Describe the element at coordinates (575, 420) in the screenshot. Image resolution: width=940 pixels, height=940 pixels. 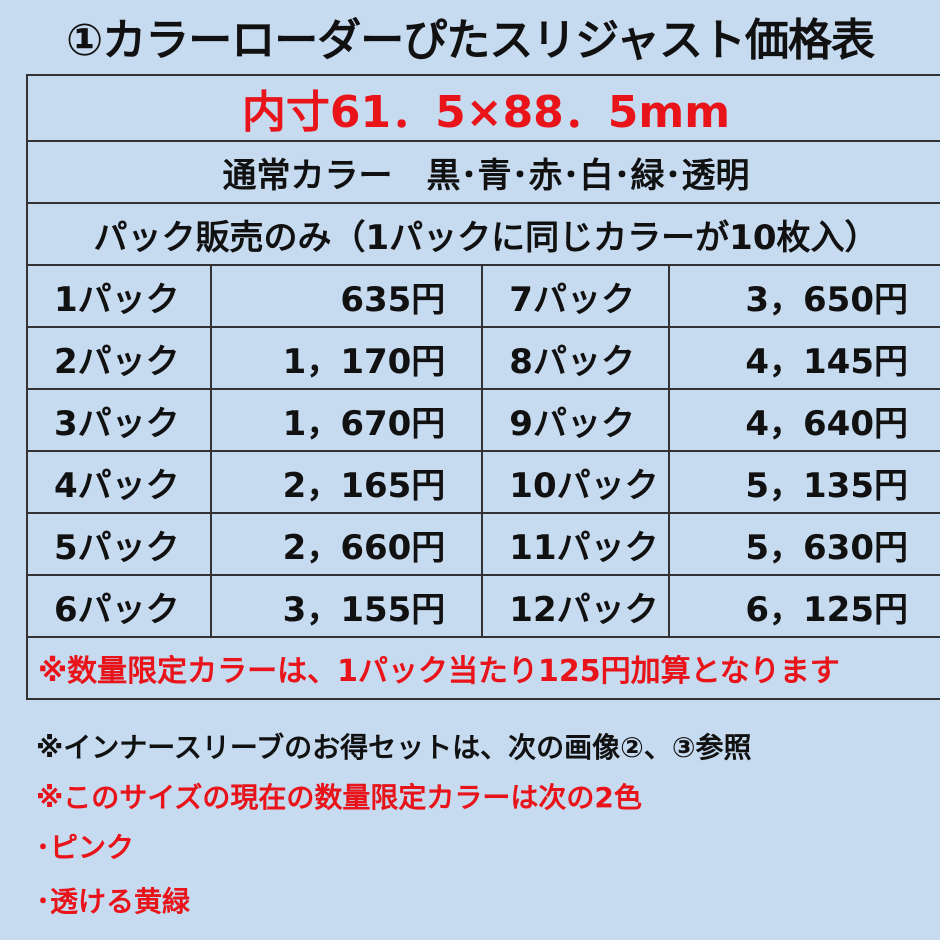
I see `pack-count: 9パック` at that location.